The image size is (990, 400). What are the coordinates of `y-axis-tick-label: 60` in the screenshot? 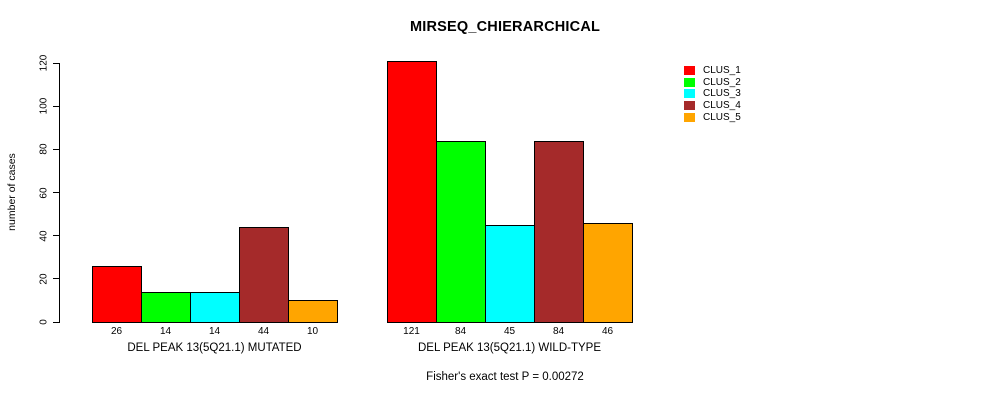 It's located at (44, 192).